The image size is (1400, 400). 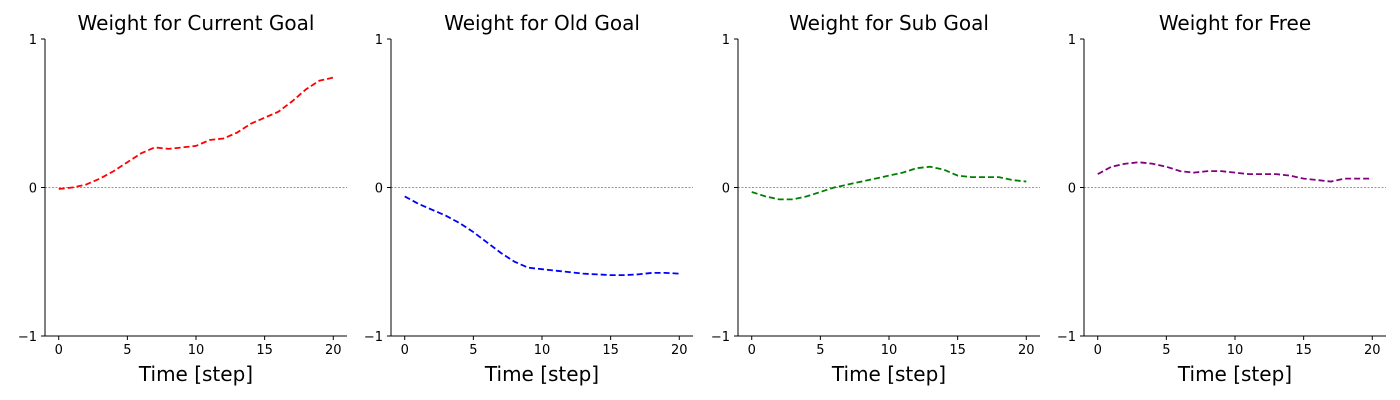 I want to click on panel-title: Weight for Free, so click(x=1235, y=23).